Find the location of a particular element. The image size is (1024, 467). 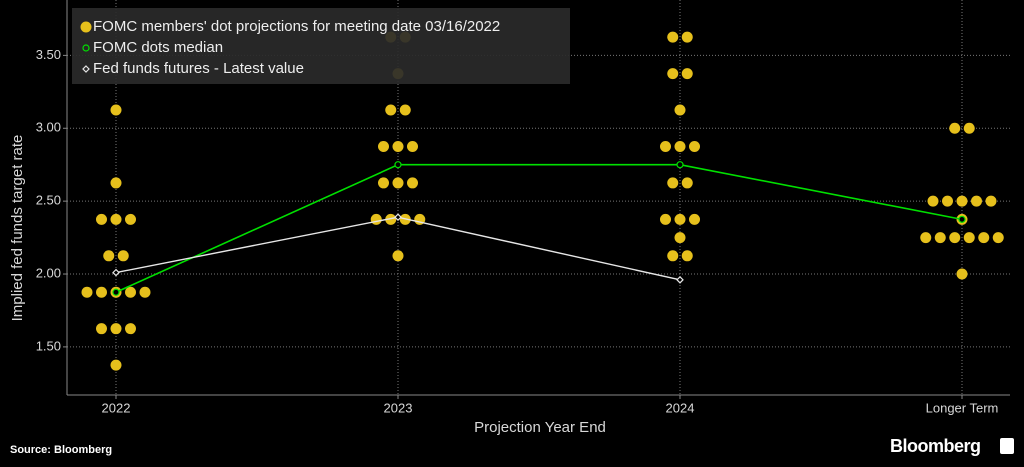

y-tick-label: 3.50 is located at coordinates (48, 54).